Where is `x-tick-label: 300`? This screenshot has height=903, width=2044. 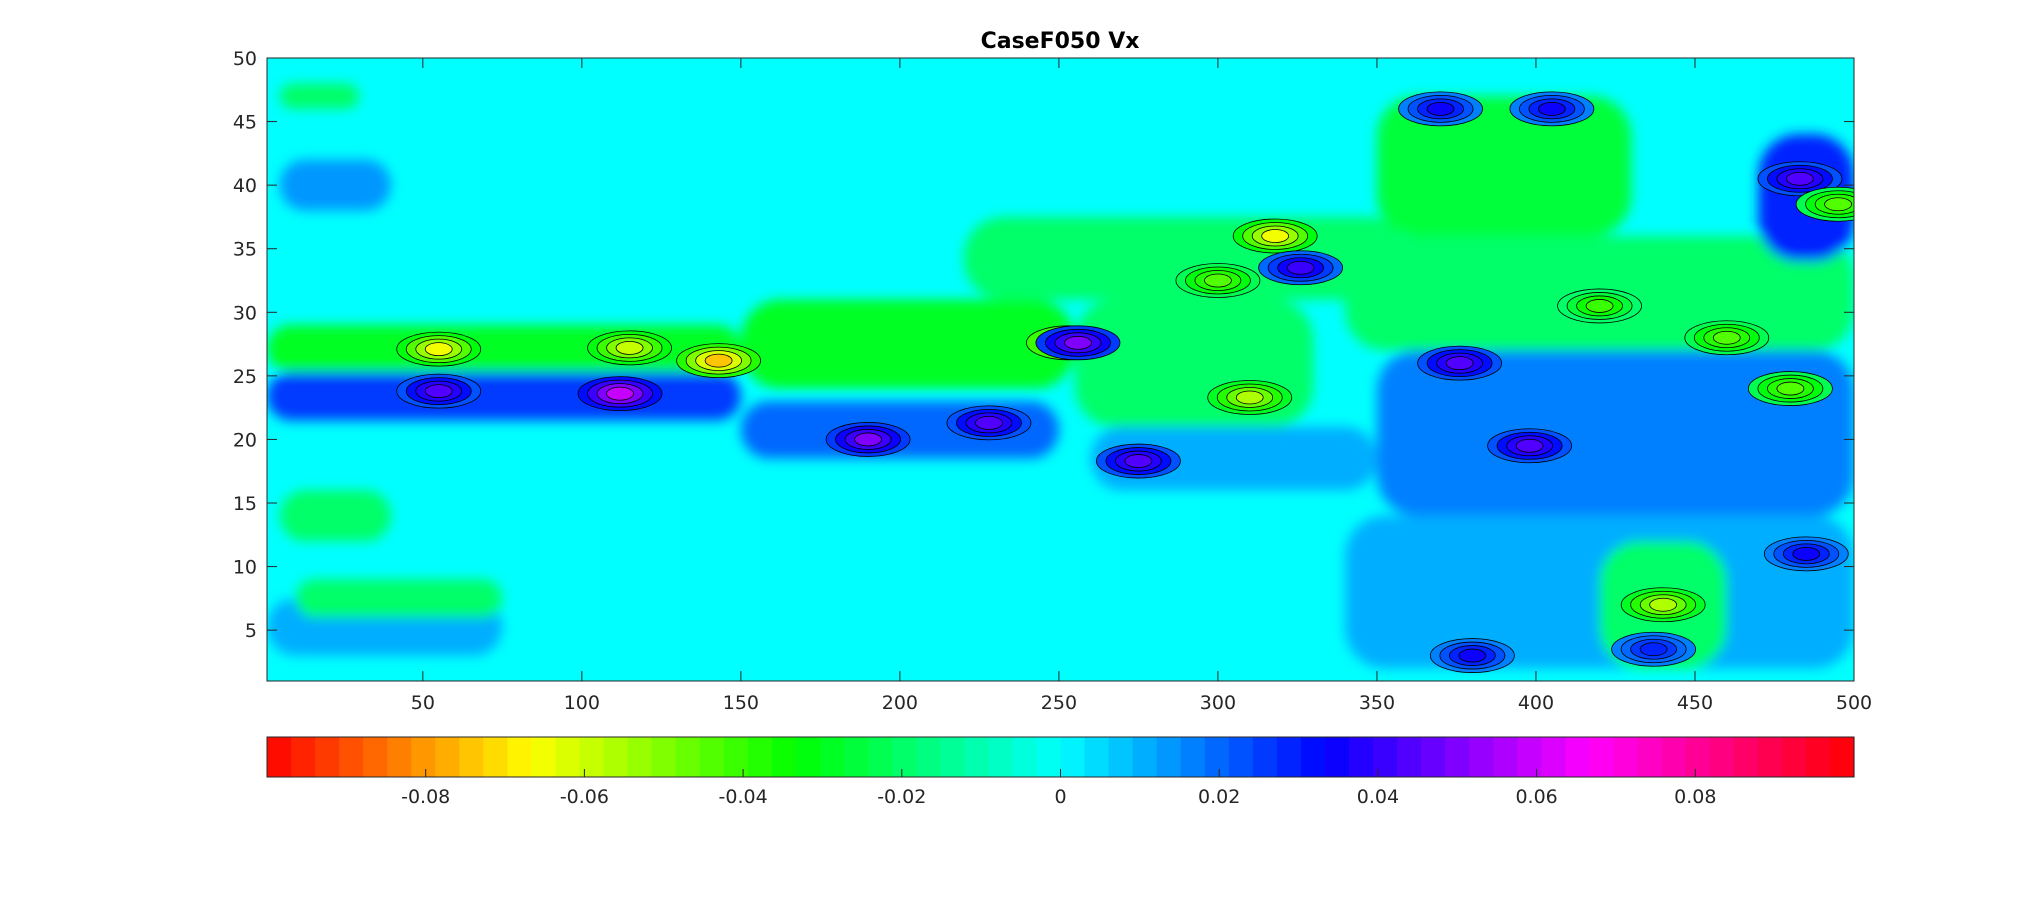
x-tick-label: 300 is located at coordinates (1218, 703).